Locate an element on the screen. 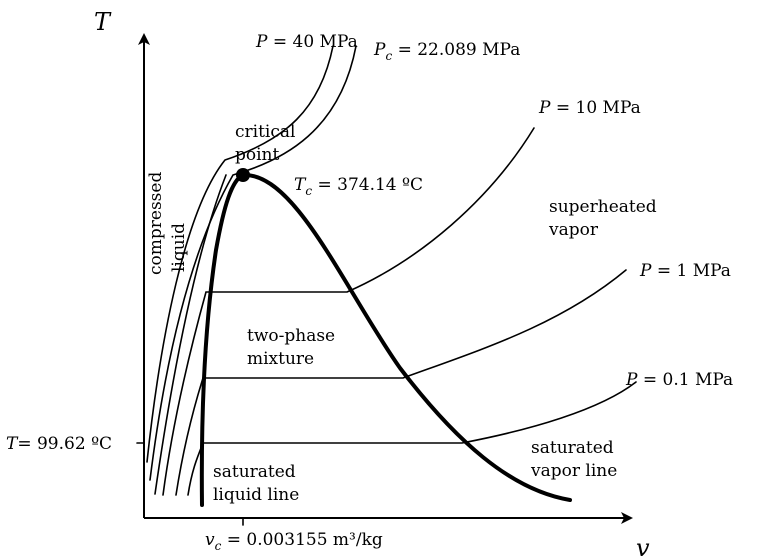 Image resolution: width=776 pixels, height=558 pixels. label-p-40mpa: P = 40 MPa is located at coordinates (306, 42).